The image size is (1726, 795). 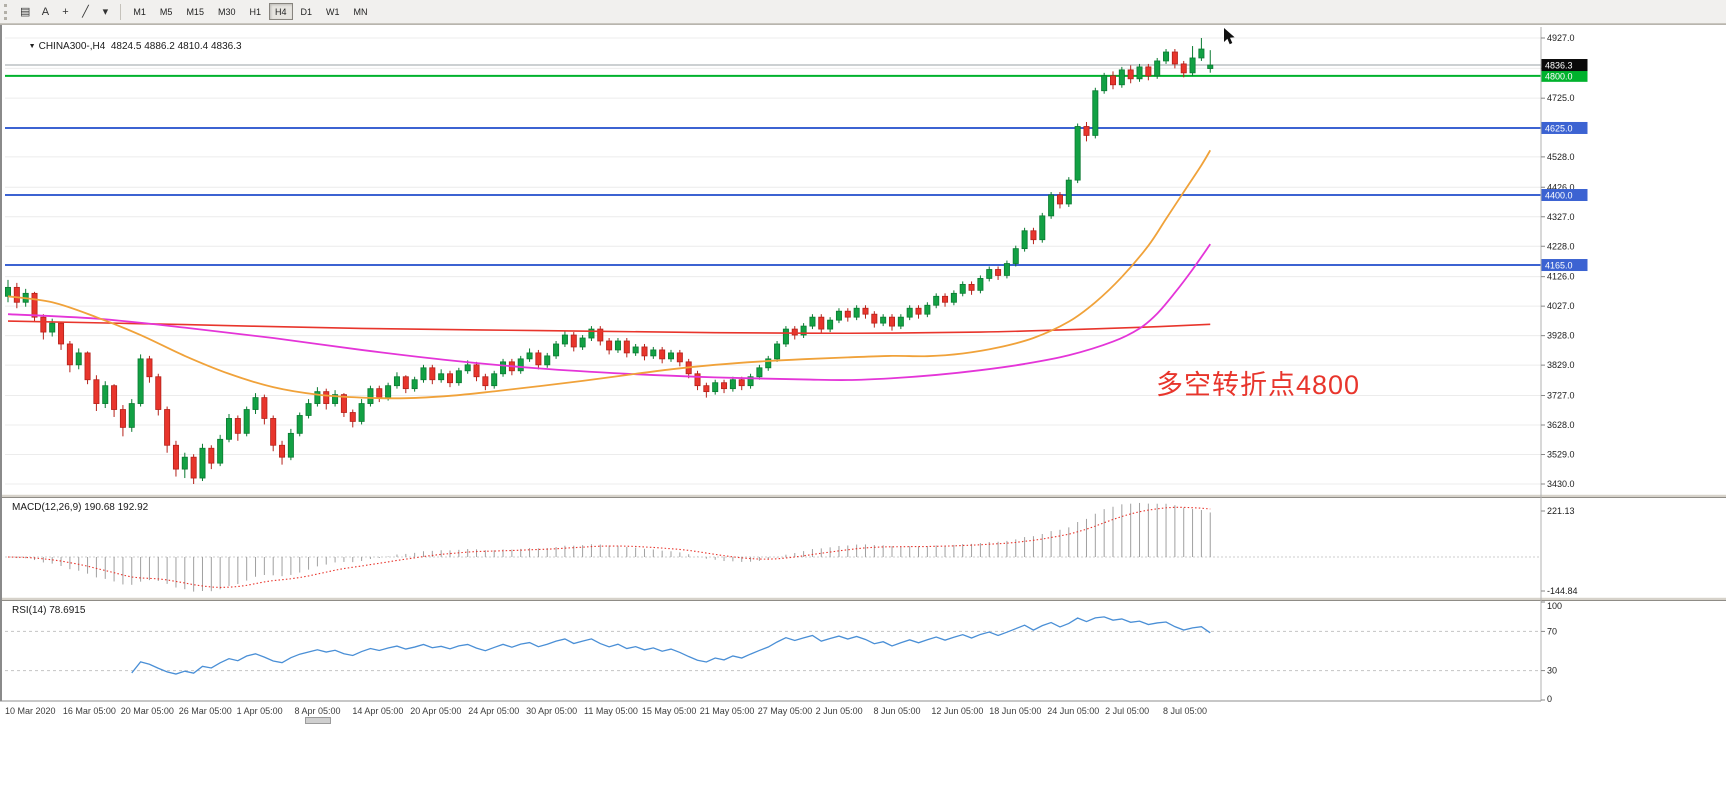 I want to click on price-label: 4228.0, so click(x=1561, y=246).